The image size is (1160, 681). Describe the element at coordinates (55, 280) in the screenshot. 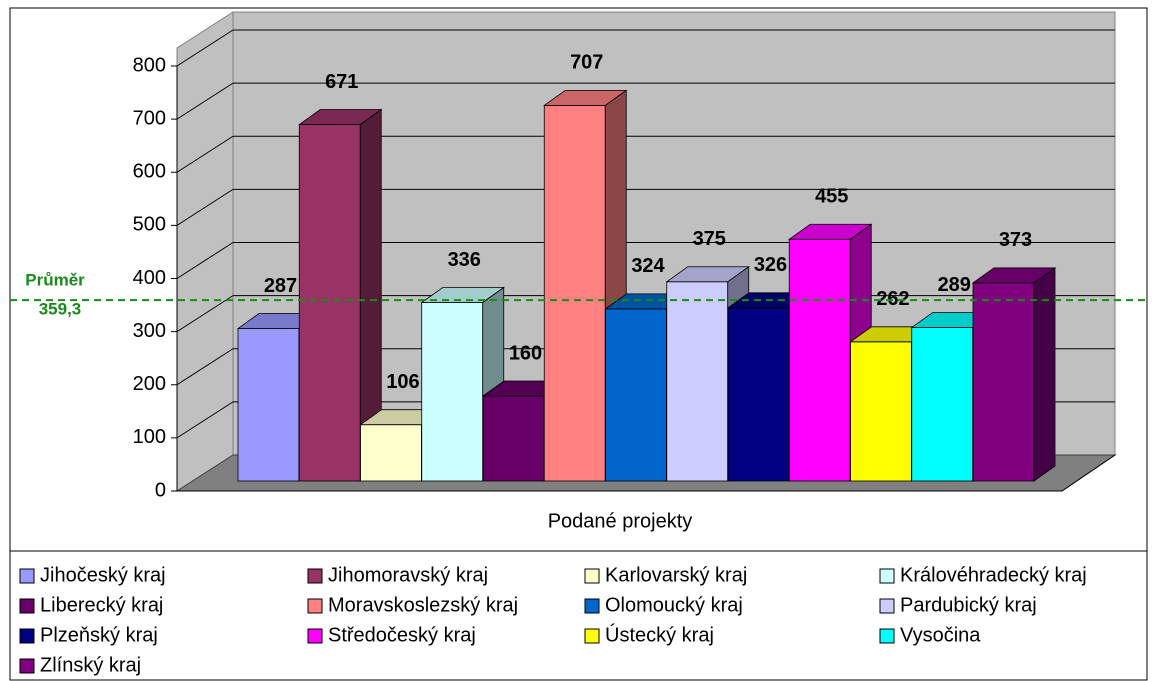

I see `average-label: Průměr` at that location.